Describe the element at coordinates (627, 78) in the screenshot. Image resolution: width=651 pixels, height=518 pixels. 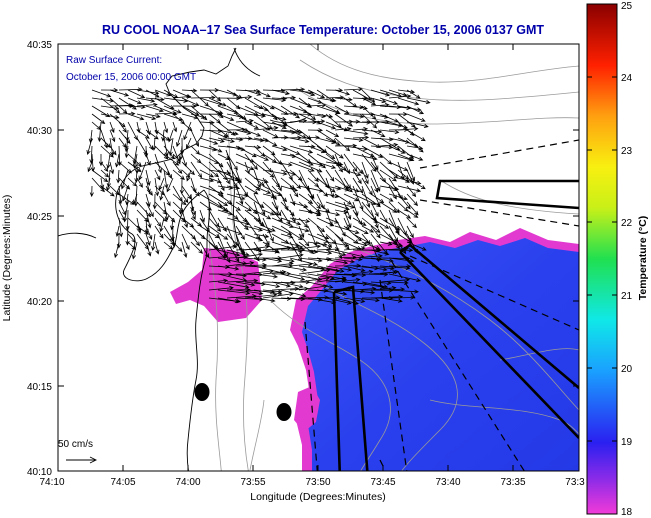
I see `colorbar-tick-label: 24` at that location.